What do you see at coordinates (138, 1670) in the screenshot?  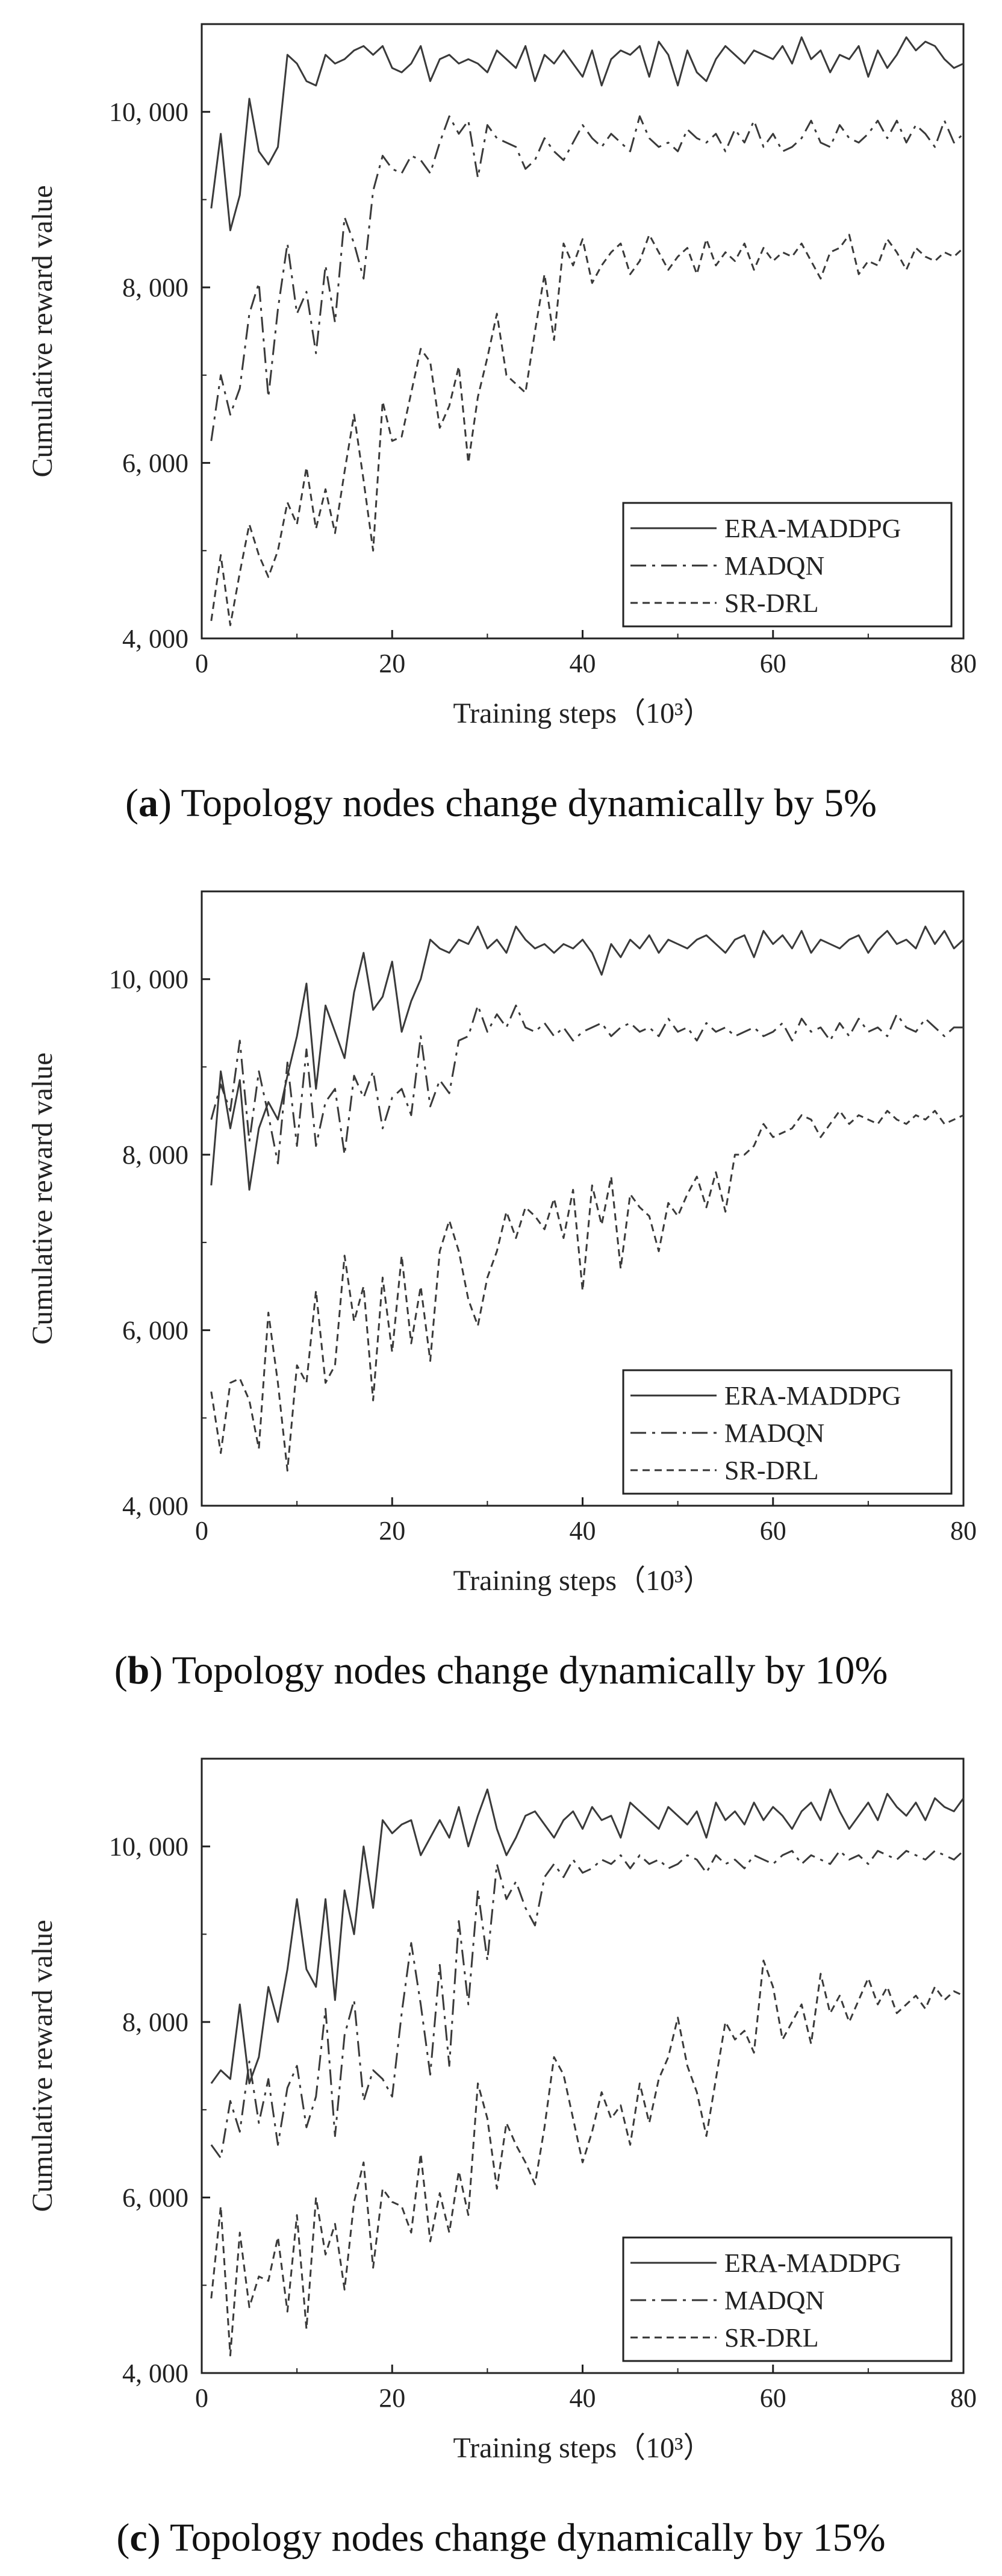 I see `caption-letter: b` at bounding box center [138, 1670].